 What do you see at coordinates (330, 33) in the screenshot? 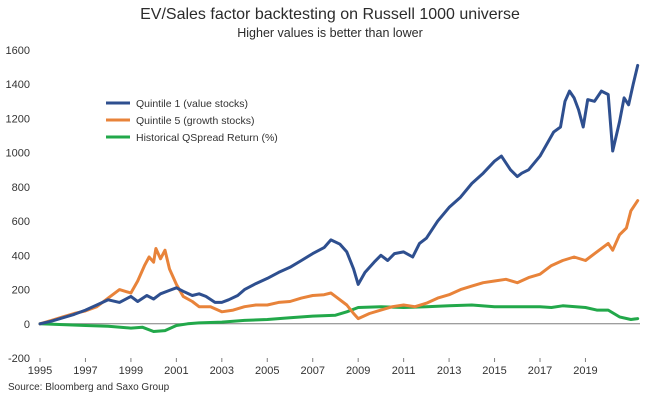
I see `chart-subtitle: Higher values is better than lower` at bounding box center [330, 33].